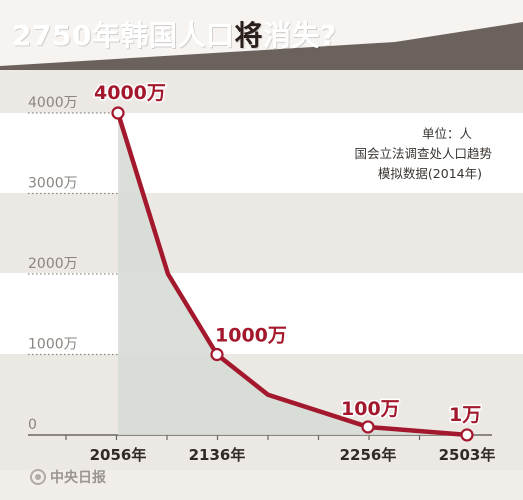 Image resolution: width=523 pixels, height=500 pixels. I want to click on x-tick-labels: 2056年 2136年 2256年 2503年, so click(293, 455).